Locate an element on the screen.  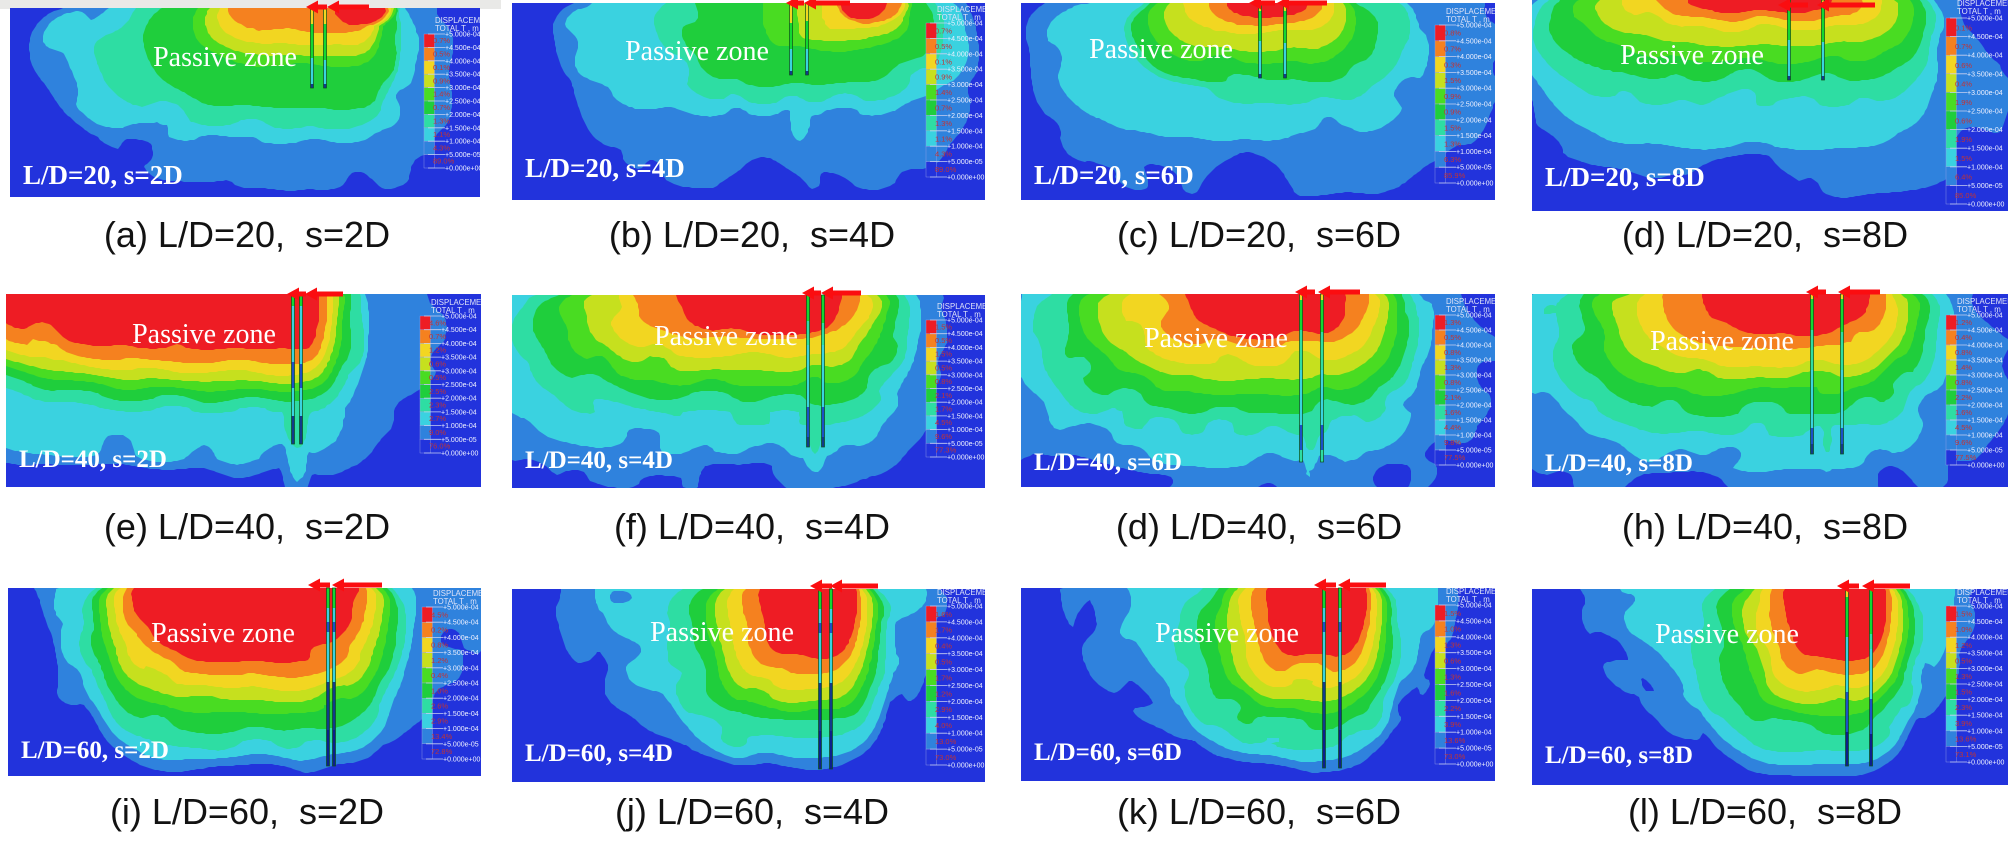
svg-text: 0.3% is located at coordinates (1452, 64).